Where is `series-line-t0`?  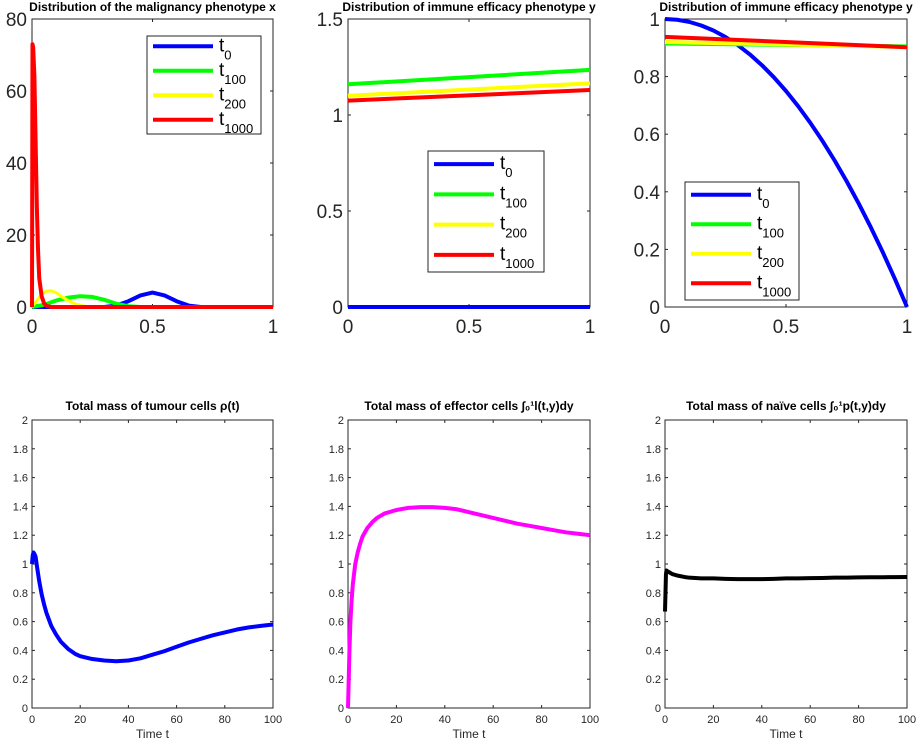
series-line-t0 is located at coordinates (786, 162).